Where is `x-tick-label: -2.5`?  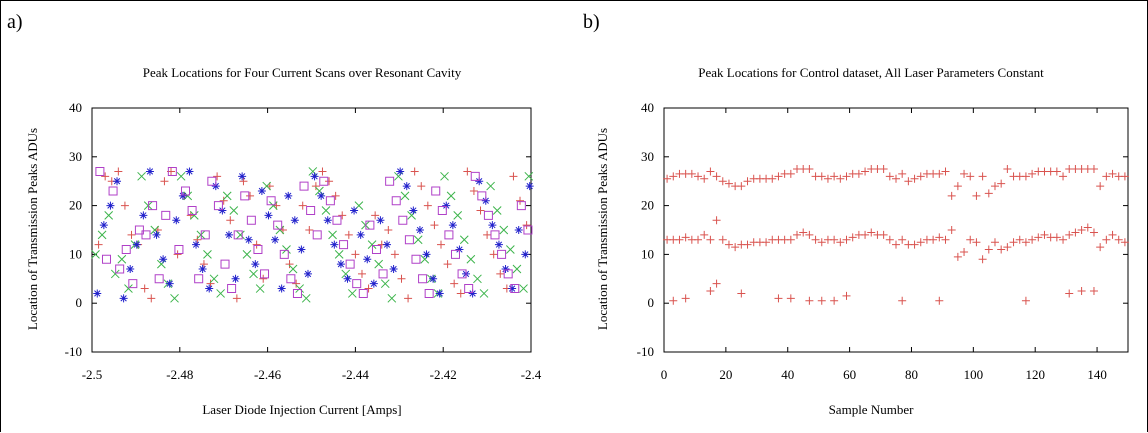
x-tick-label: -2.5 is located at coordinates (92, 374).